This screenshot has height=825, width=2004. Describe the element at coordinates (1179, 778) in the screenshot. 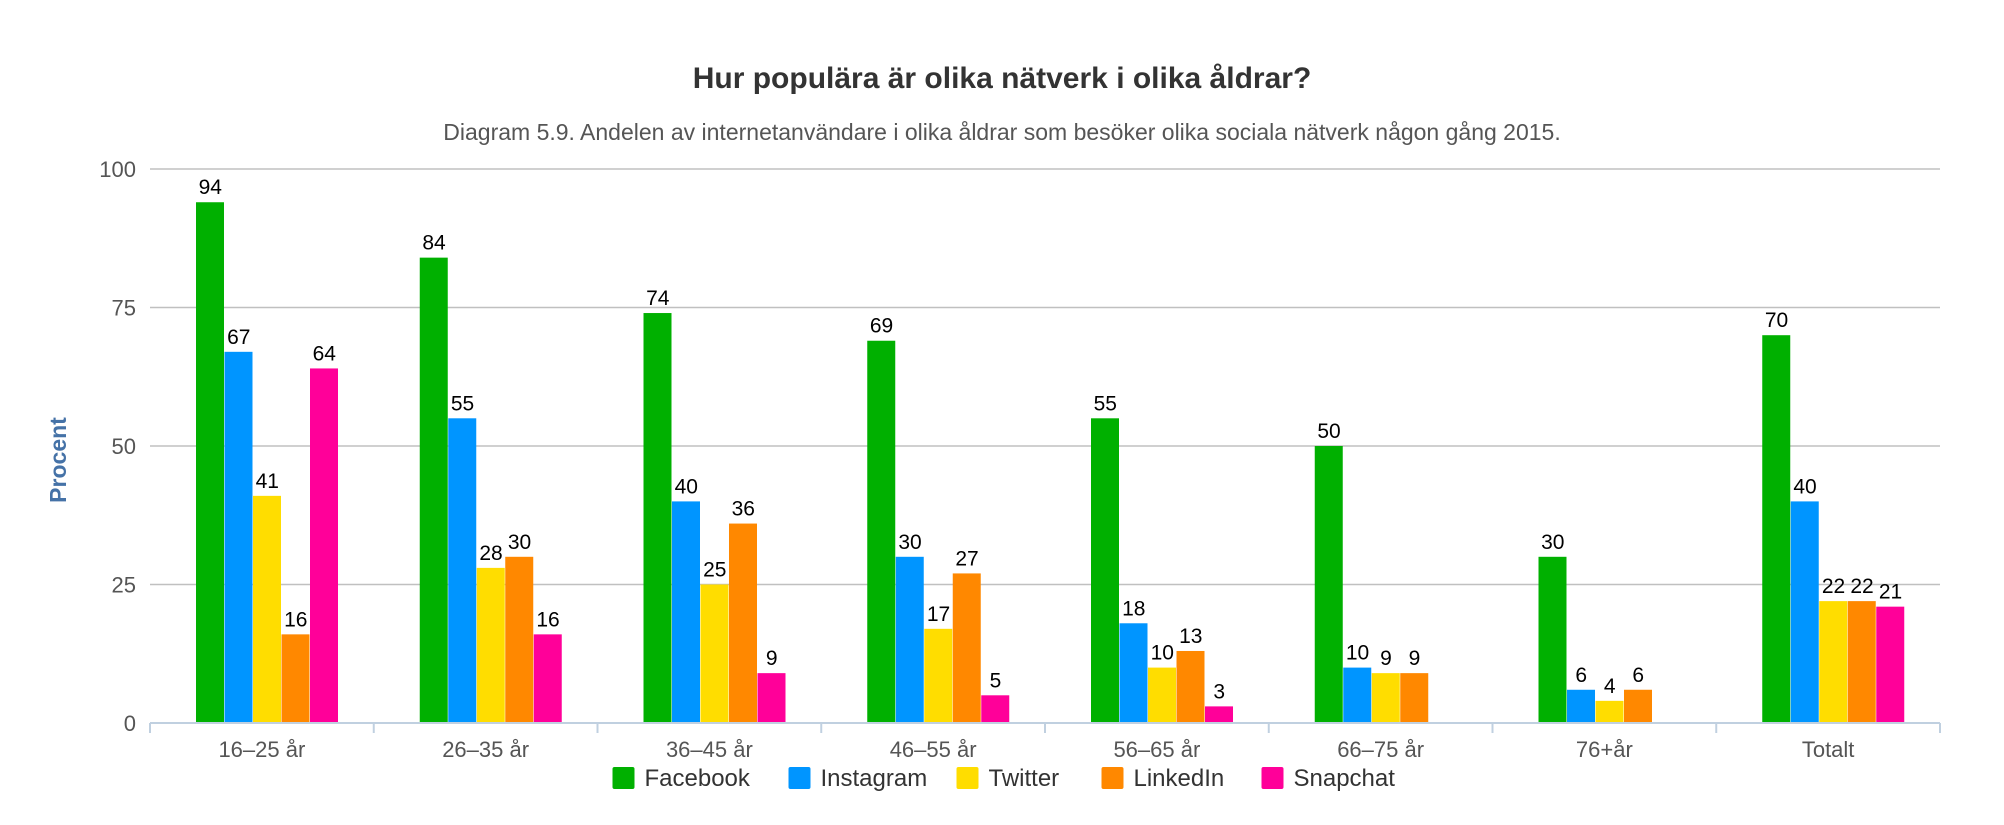

I see `legend-label: LinkedIn` at that location.